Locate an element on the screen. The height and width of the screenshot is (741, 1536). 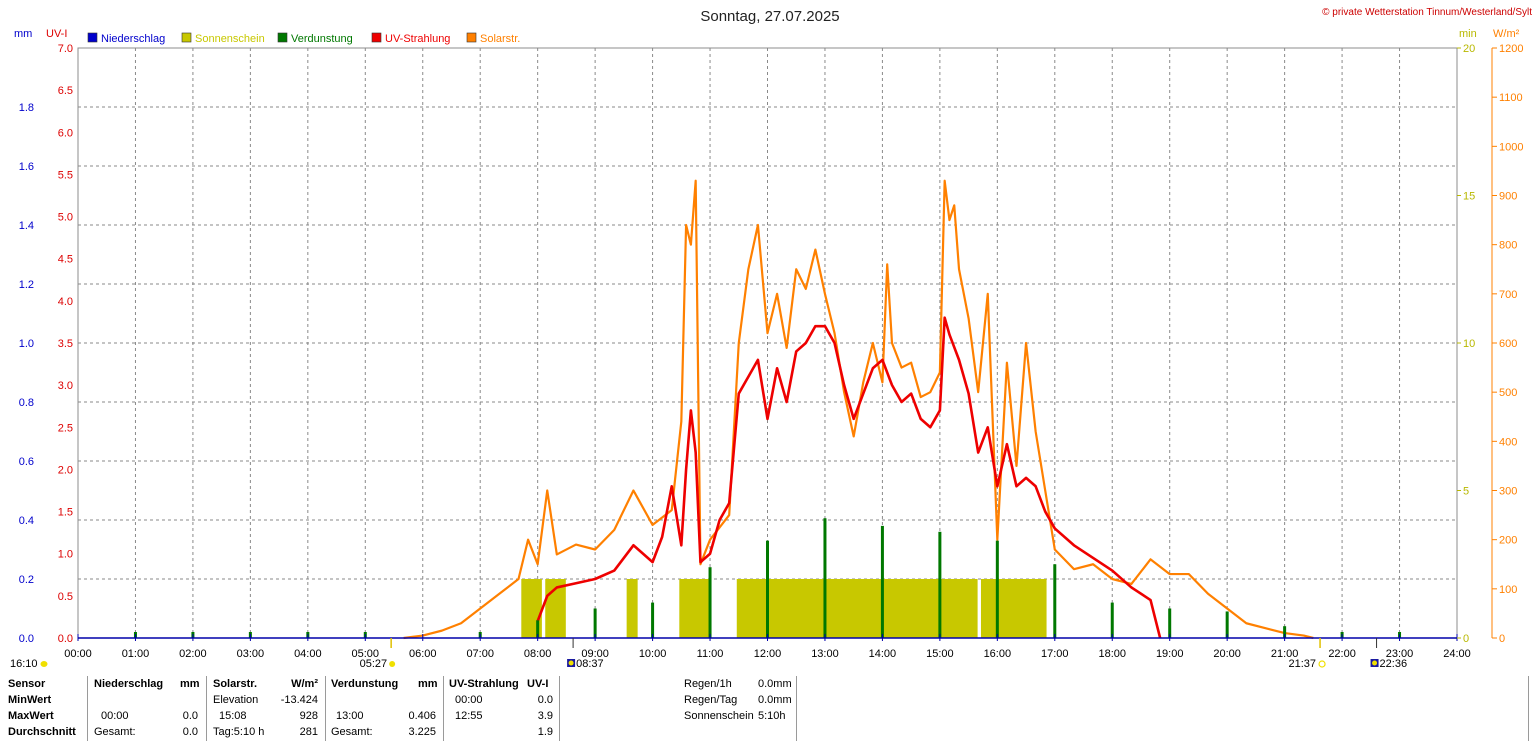
solar-day-label: Tag:5:10 h is located at coordinates (239, 732).